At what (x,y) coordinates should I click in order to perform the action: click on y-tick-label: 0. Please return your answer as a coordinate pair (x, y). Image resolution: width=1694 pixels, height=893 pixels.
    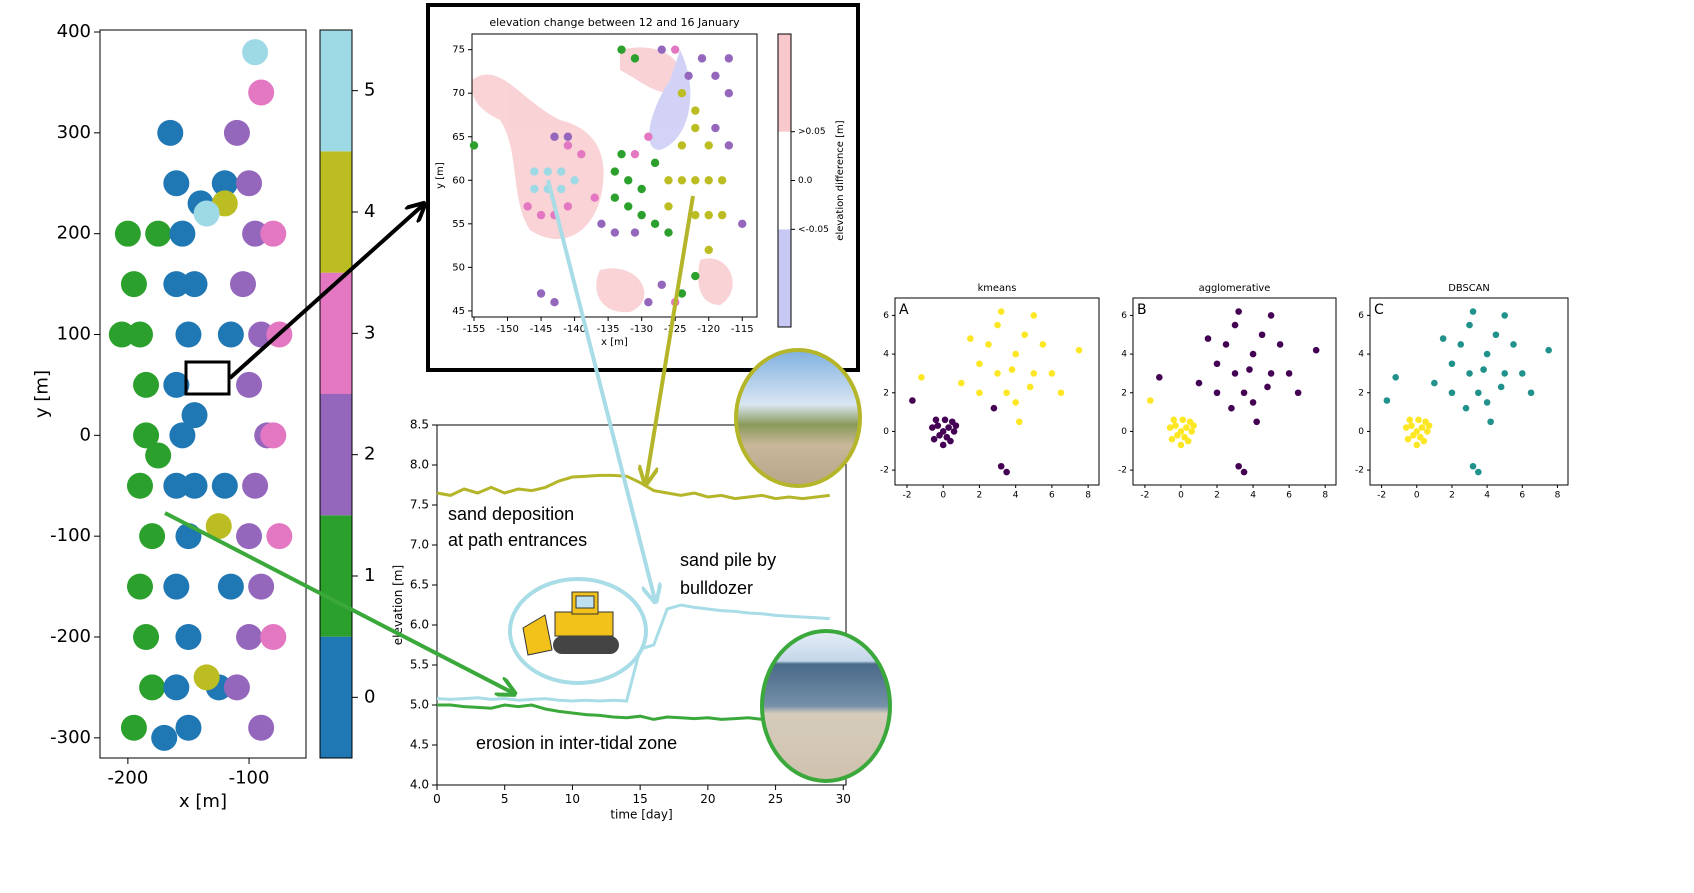
    Looking at the image, I should click on (886, 432).